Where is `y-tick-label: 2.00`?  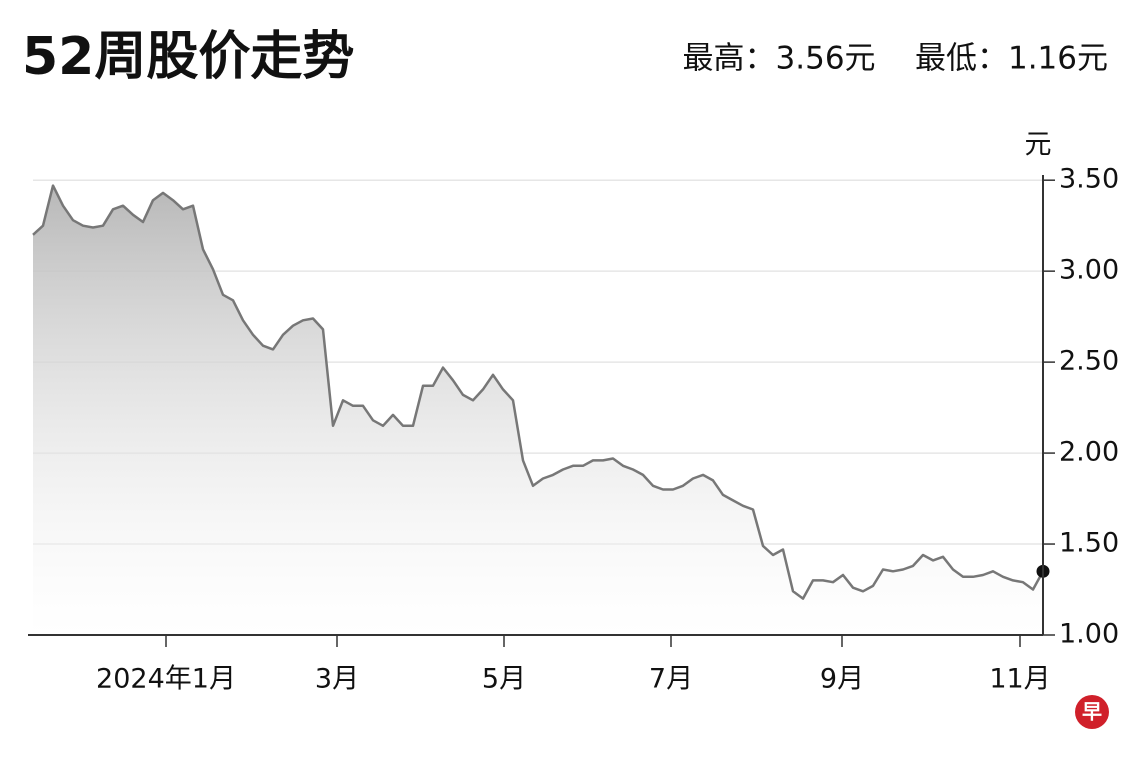
y-tick-label: 2.00 is located at coordinates (1089, 452).